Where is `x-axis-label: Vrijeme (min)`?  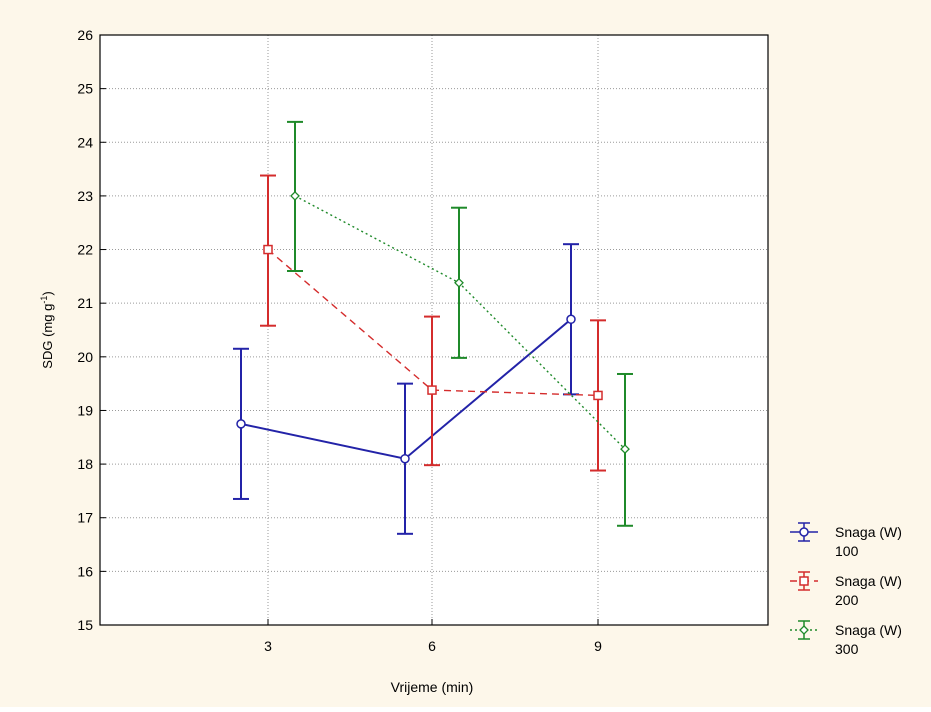 x-axis-label: Vrijeme (min) is located at coordinates (432, 687).